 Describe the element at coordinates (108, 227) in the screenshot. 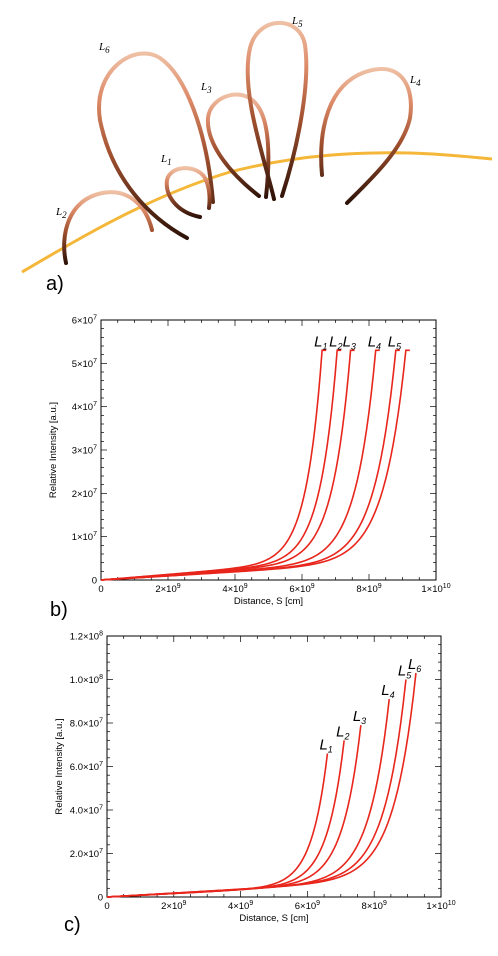

I see `loop-l2` at that location.